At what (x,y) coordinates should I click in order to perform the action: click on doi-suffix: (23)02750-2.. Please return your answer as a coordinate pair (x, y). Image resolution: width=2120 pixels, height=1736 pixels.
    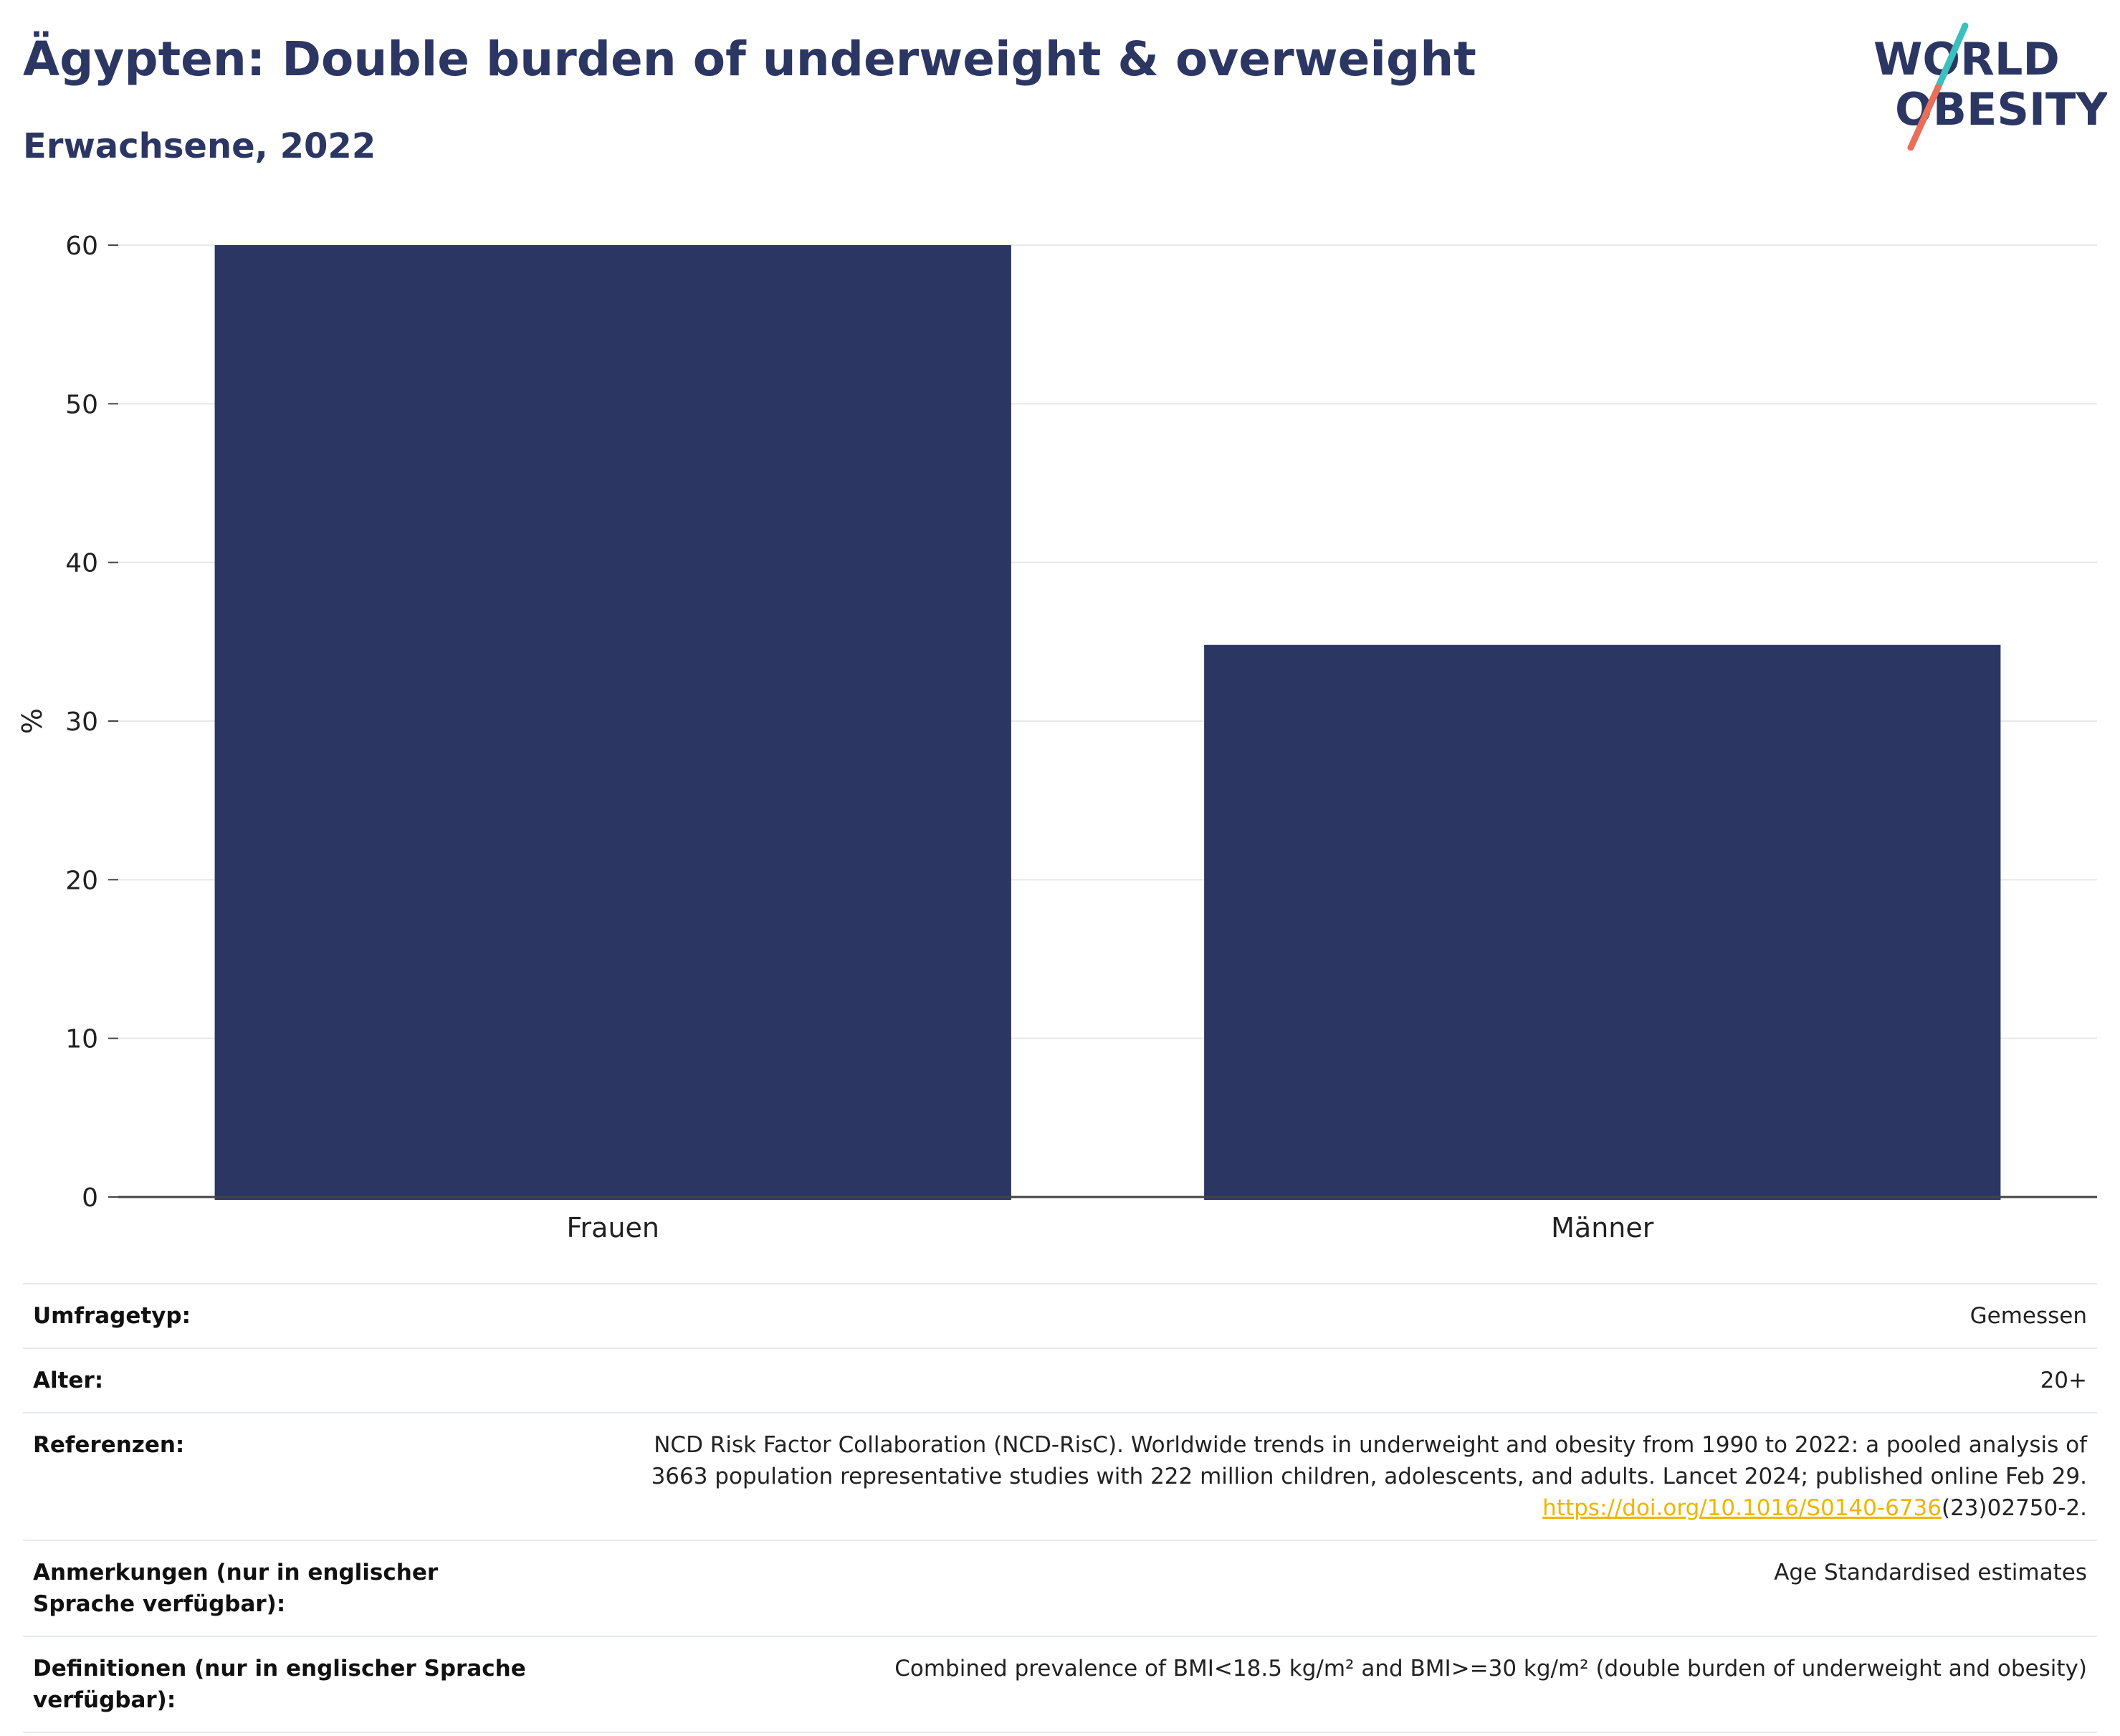
    Looking at the image, I should click on (2014, 1508).